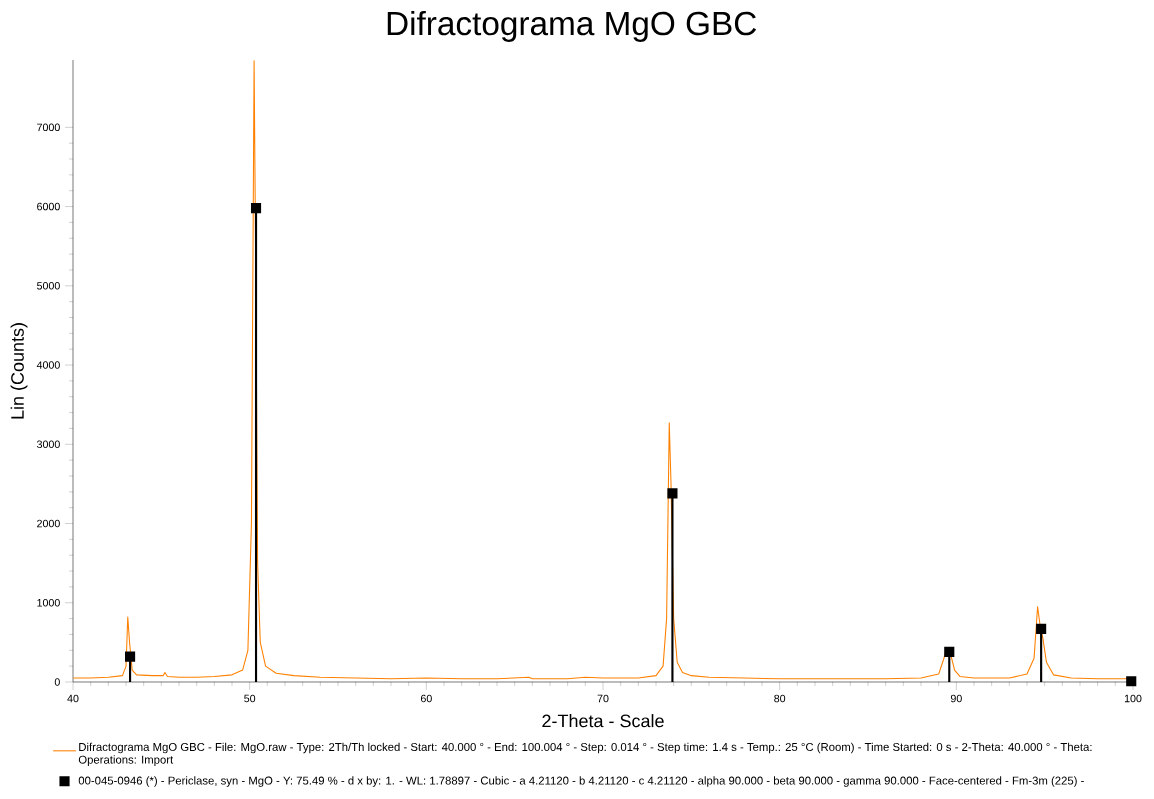 This screenshot has width=1154, height=799. I want to click on y-tick-label: 0, so click(57, 682).